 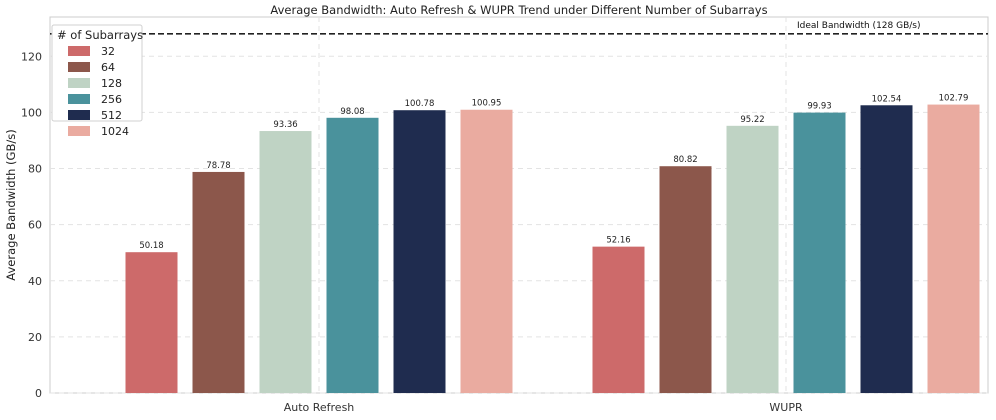 I want to click on legend-title: # of Subarrays, so click(x=100, y=35).